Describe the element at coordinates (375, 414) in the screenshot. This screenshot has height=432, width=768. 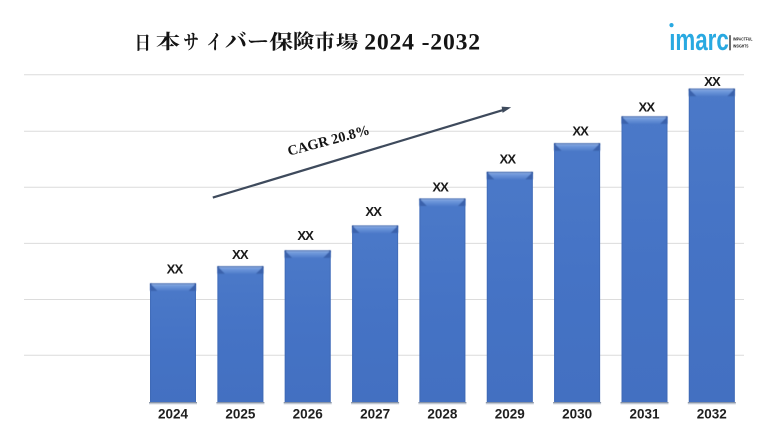
I see `svg-text: 2027` at that location.